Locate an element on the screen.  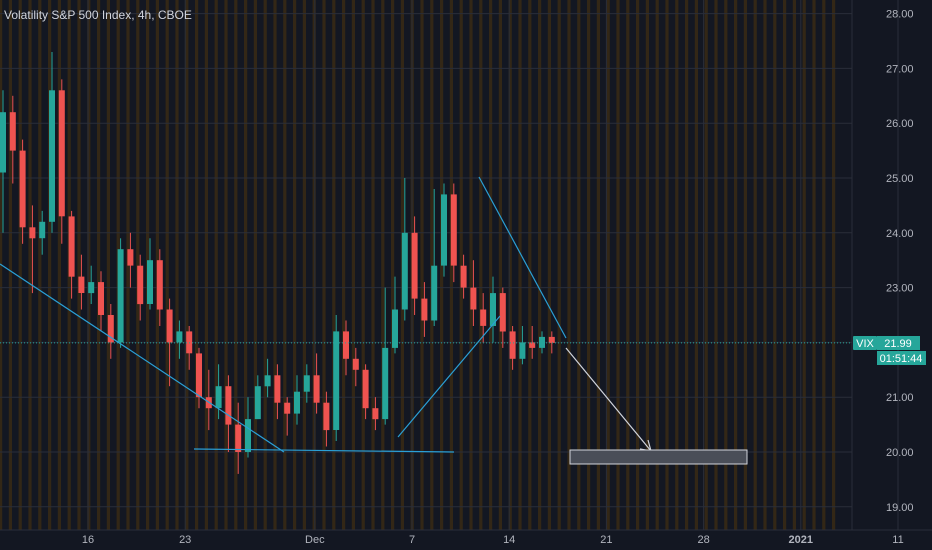
trendline-rising is located at coordinates (449, 376).